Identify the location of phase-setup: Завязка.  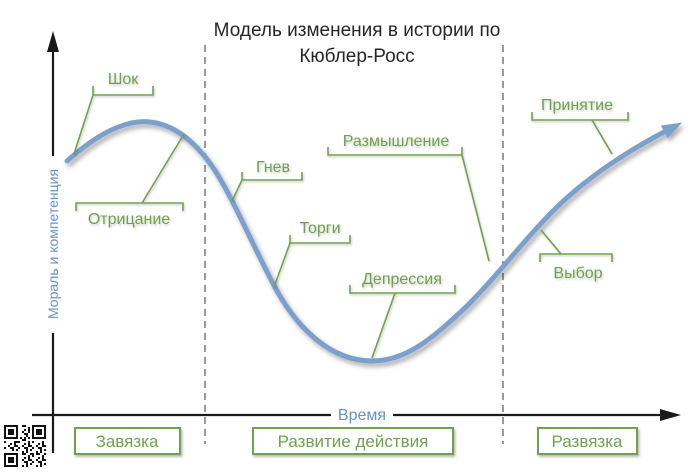
(127, 441).